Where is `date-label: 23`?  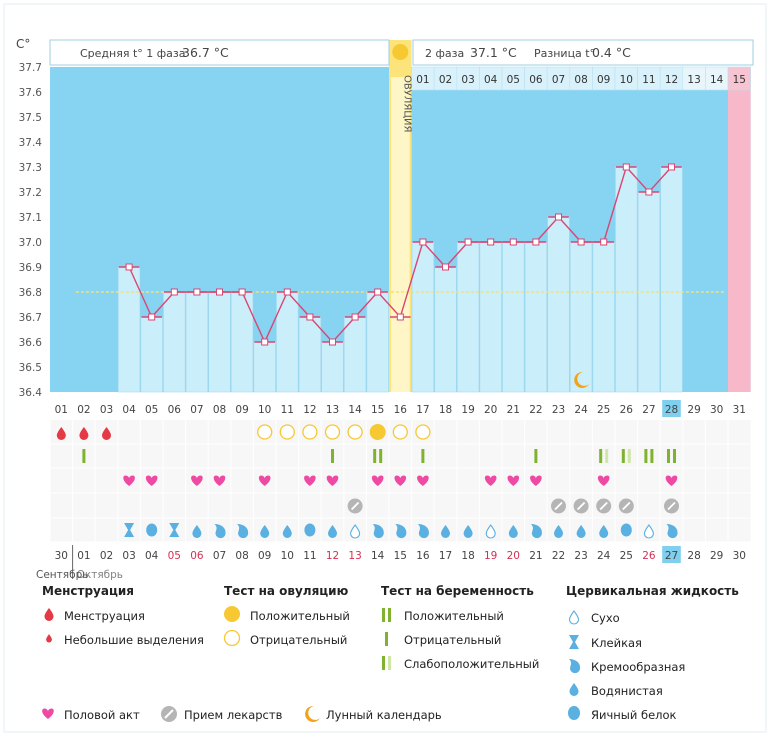
date-label: 23 is located at coordinates (558, 410).